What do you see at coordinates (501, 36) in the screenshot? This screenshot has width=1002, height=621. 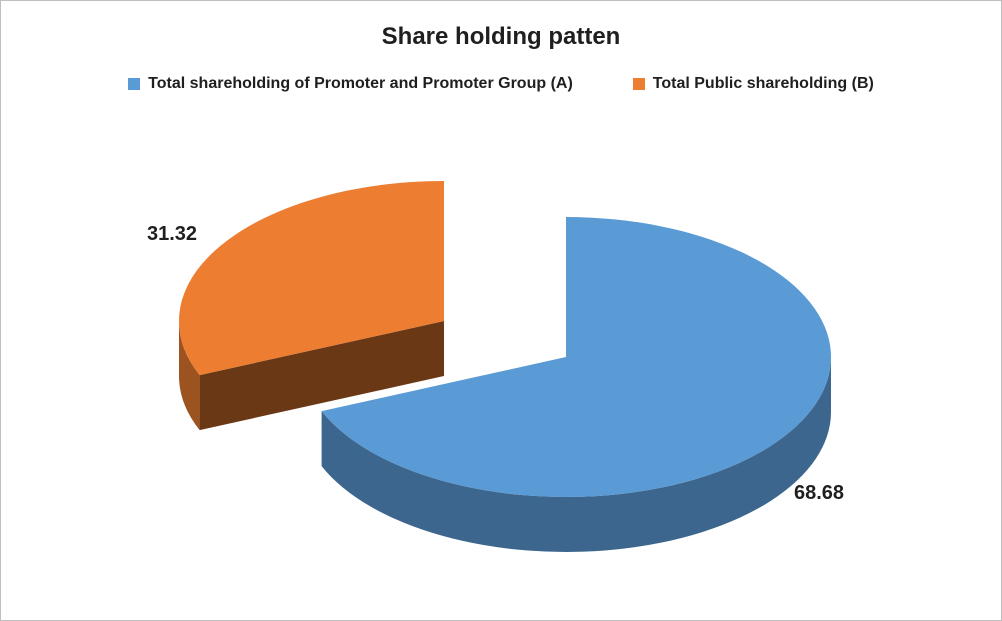 I see `chart-title: Share holding patten` at bounding box center [501, 36].